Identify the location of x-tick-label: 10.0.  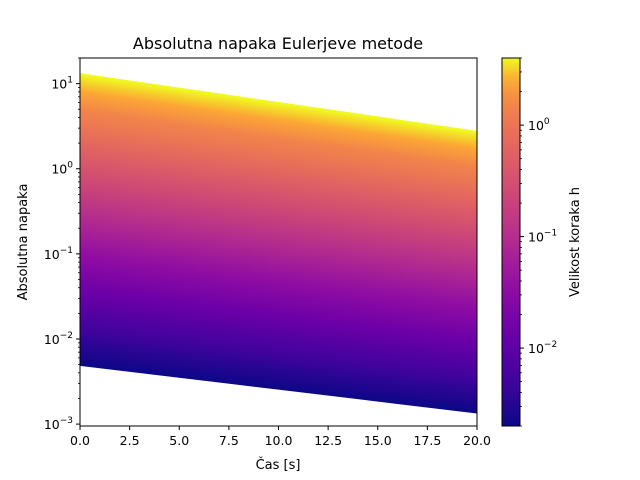
(279, 440).